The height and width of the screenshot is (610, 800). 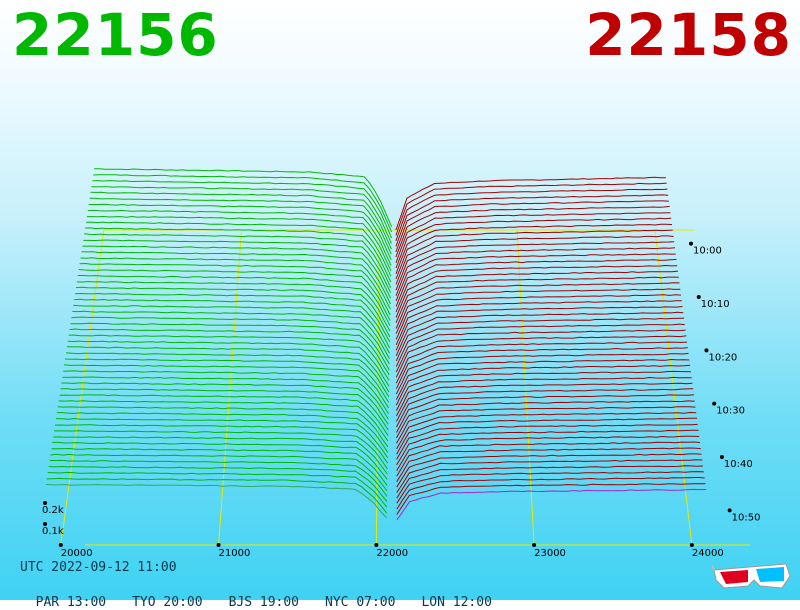 What do you see at coordinates (264, 602) in the screenshot?
I see `clock-bjs: BJS 19:00` at bounding box center [264, 602].